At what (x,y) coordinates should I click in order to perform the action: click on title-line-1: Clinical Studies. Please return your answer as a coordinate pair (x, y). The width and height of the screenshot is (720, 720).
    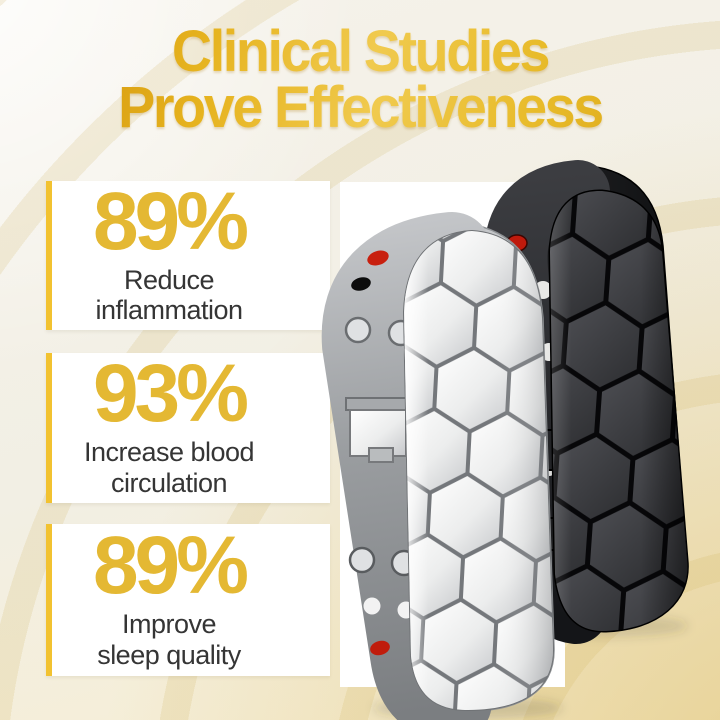
    Looking at the image, I should click on (359, 51).